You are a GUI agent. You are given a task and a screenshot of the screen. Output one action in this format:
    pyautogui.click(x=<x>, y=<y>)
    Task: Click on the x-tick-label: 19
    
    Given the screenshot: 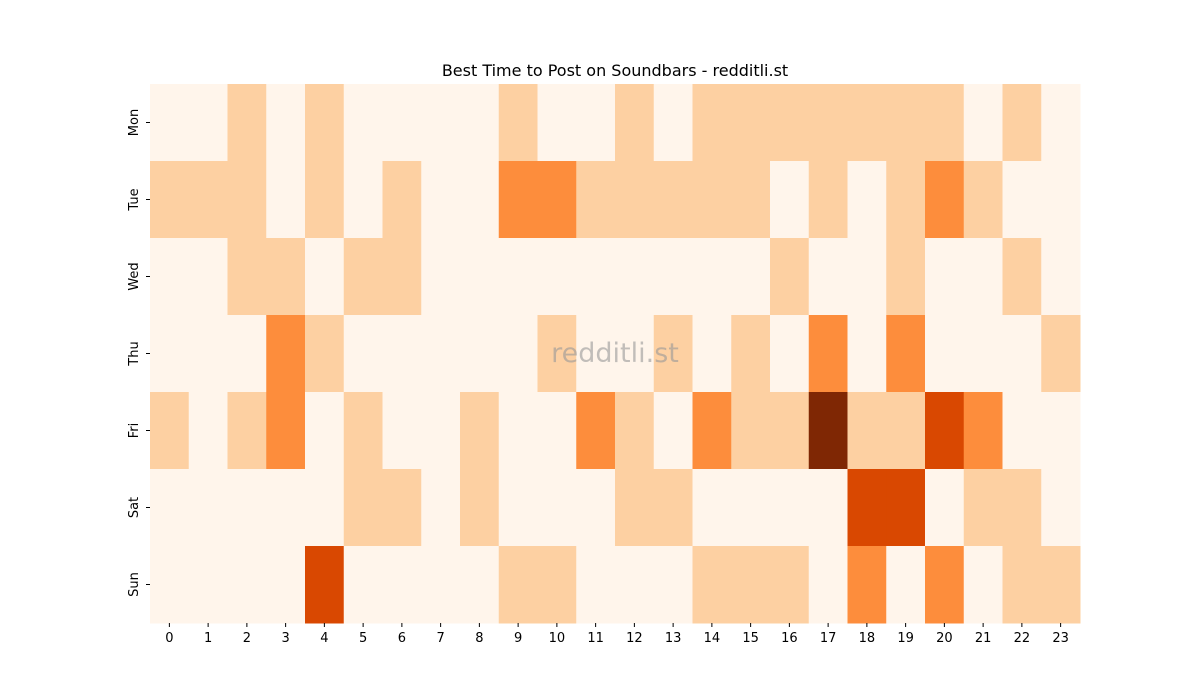 What is the action you would take?
    pyautogui.click(x=905, y=638)
    